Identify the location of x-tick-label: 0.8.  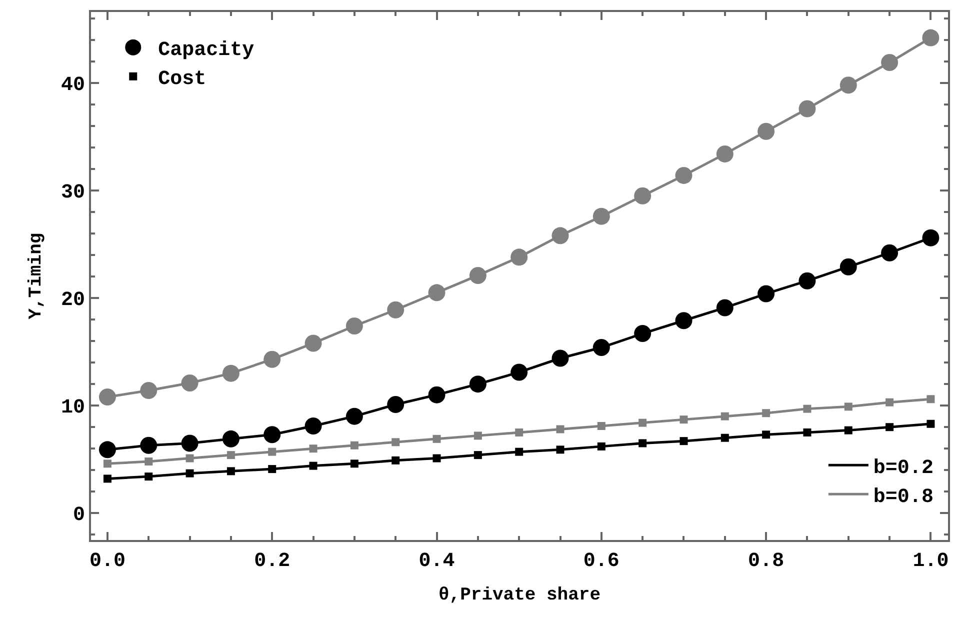
(766, 561).